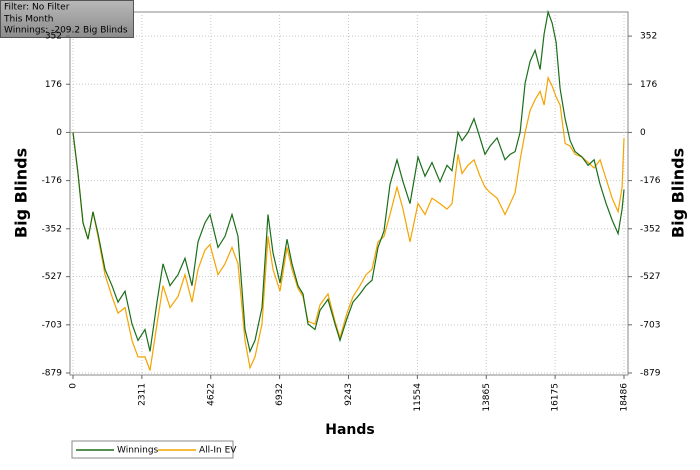  What do you see at coordinates (52, 374) in the screenshot?
I see `y-tick-label: -879` at bounding box center [52, 374].